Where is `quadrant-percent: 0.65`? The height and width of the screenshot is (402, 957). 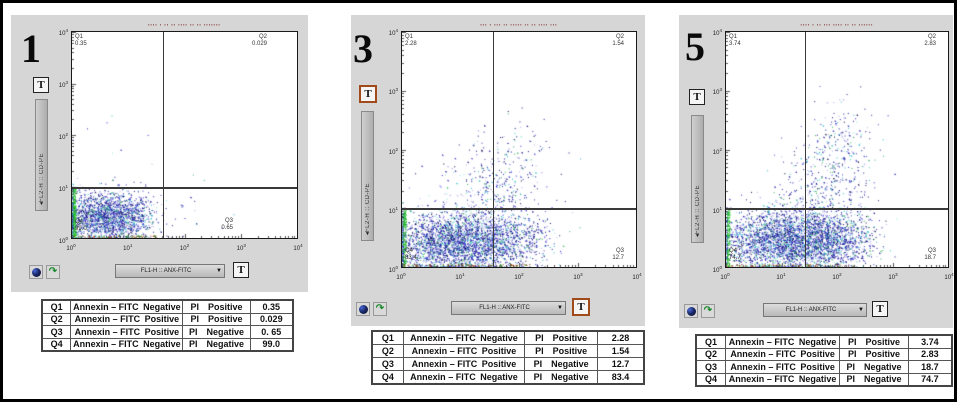 quadrant-percent: 0.65 is located at coordinates (227, 228).